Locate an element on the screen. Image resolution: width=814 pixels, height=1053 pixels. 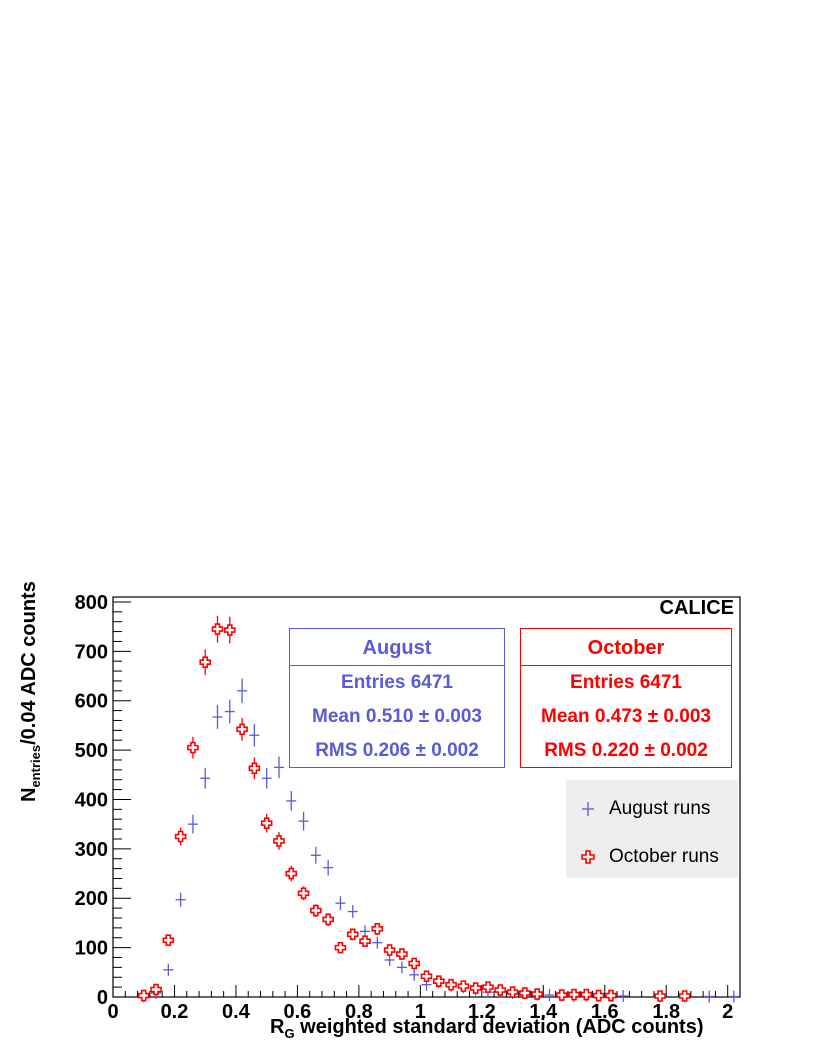
y-axis-title-main: N is located at coordinates (29, 794).